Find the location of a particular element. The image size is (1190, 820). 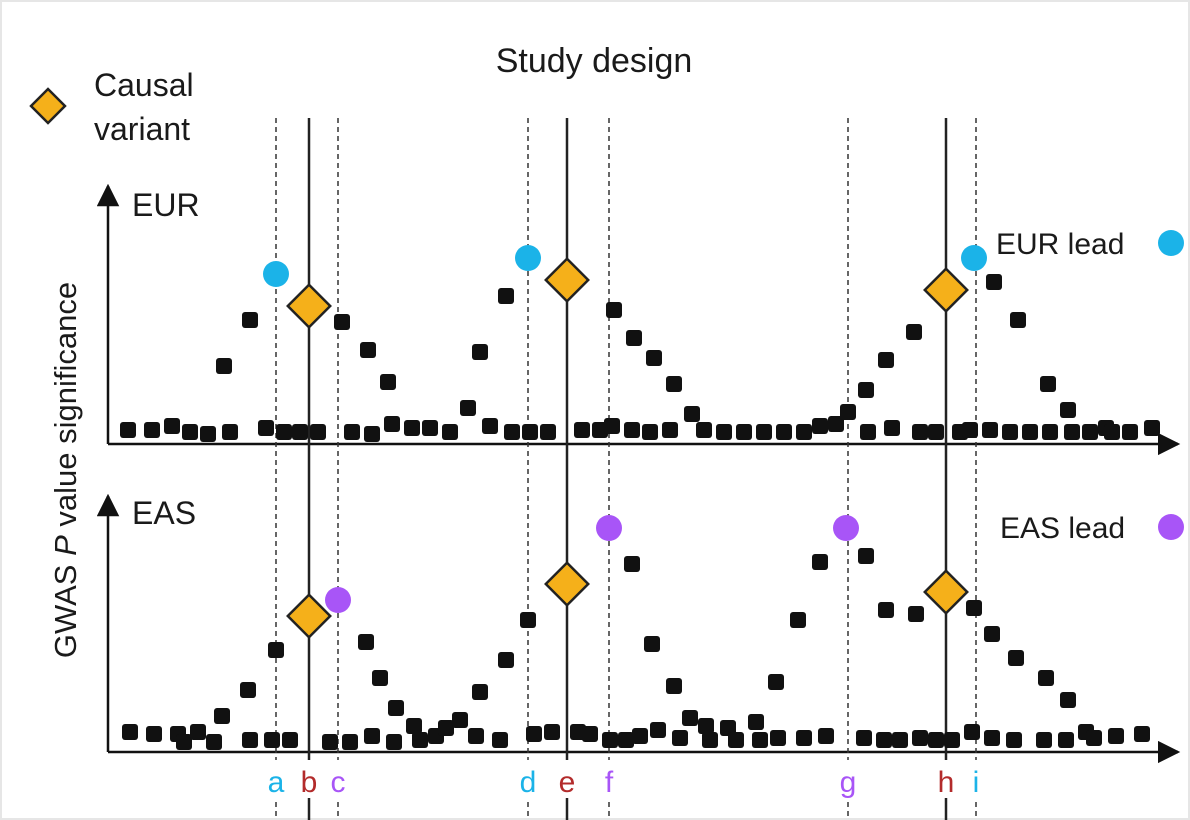

position-letter-f: f is located at coordinates (609, 782).